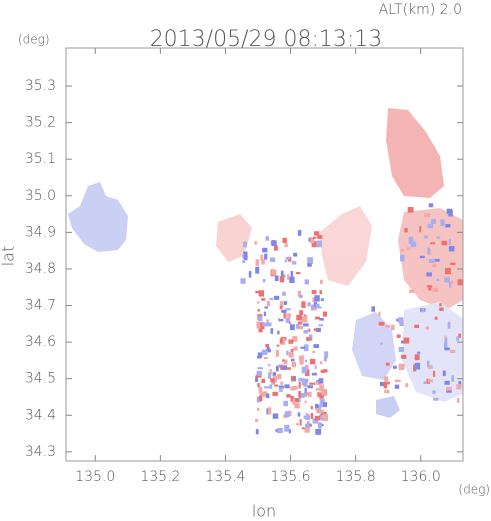 The image size is (491, 521). What do you see at coordinates (40, 159) in the screenshot?
I see `y-tick-label: 35.1` at bounding box center [40, 159].